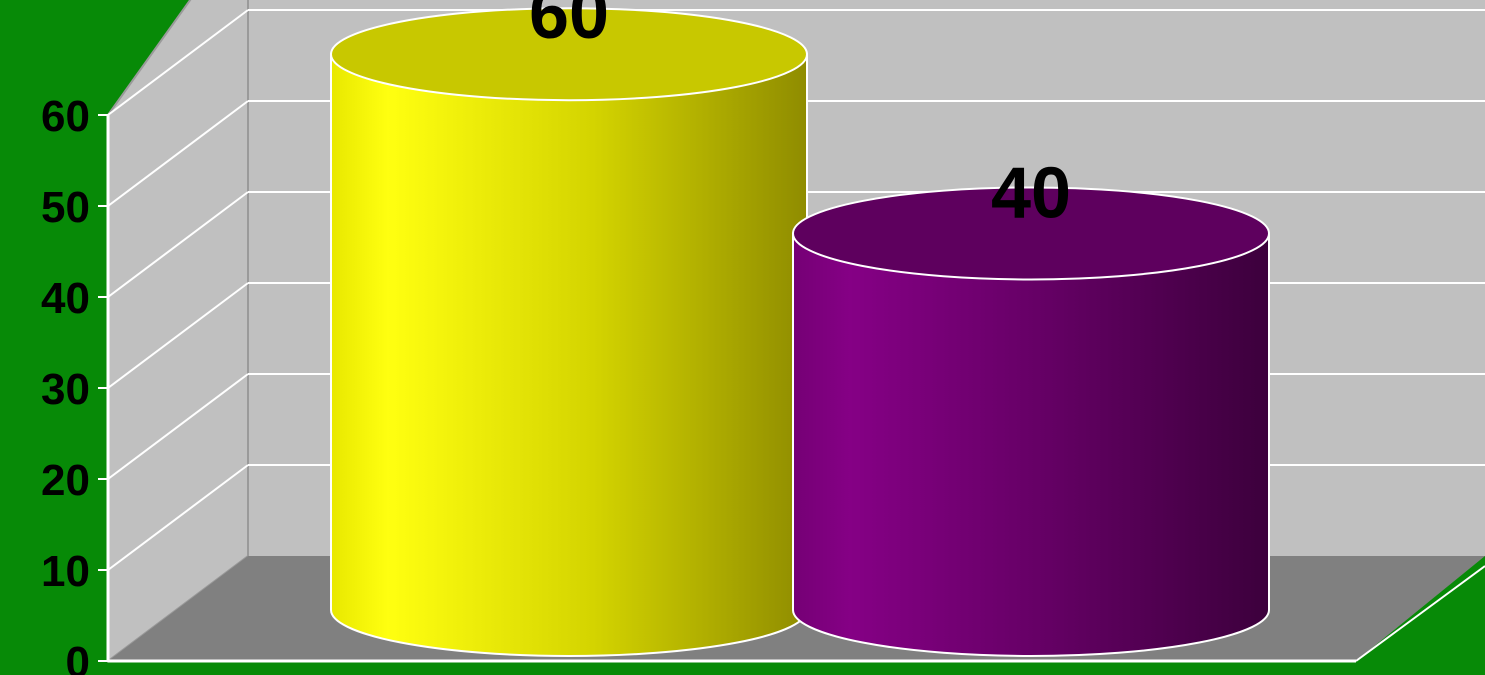  What do you see at coordinates (65, 298) in the screenshot?
I see `y-tick-label: 40` at bounding box center [65, 298].